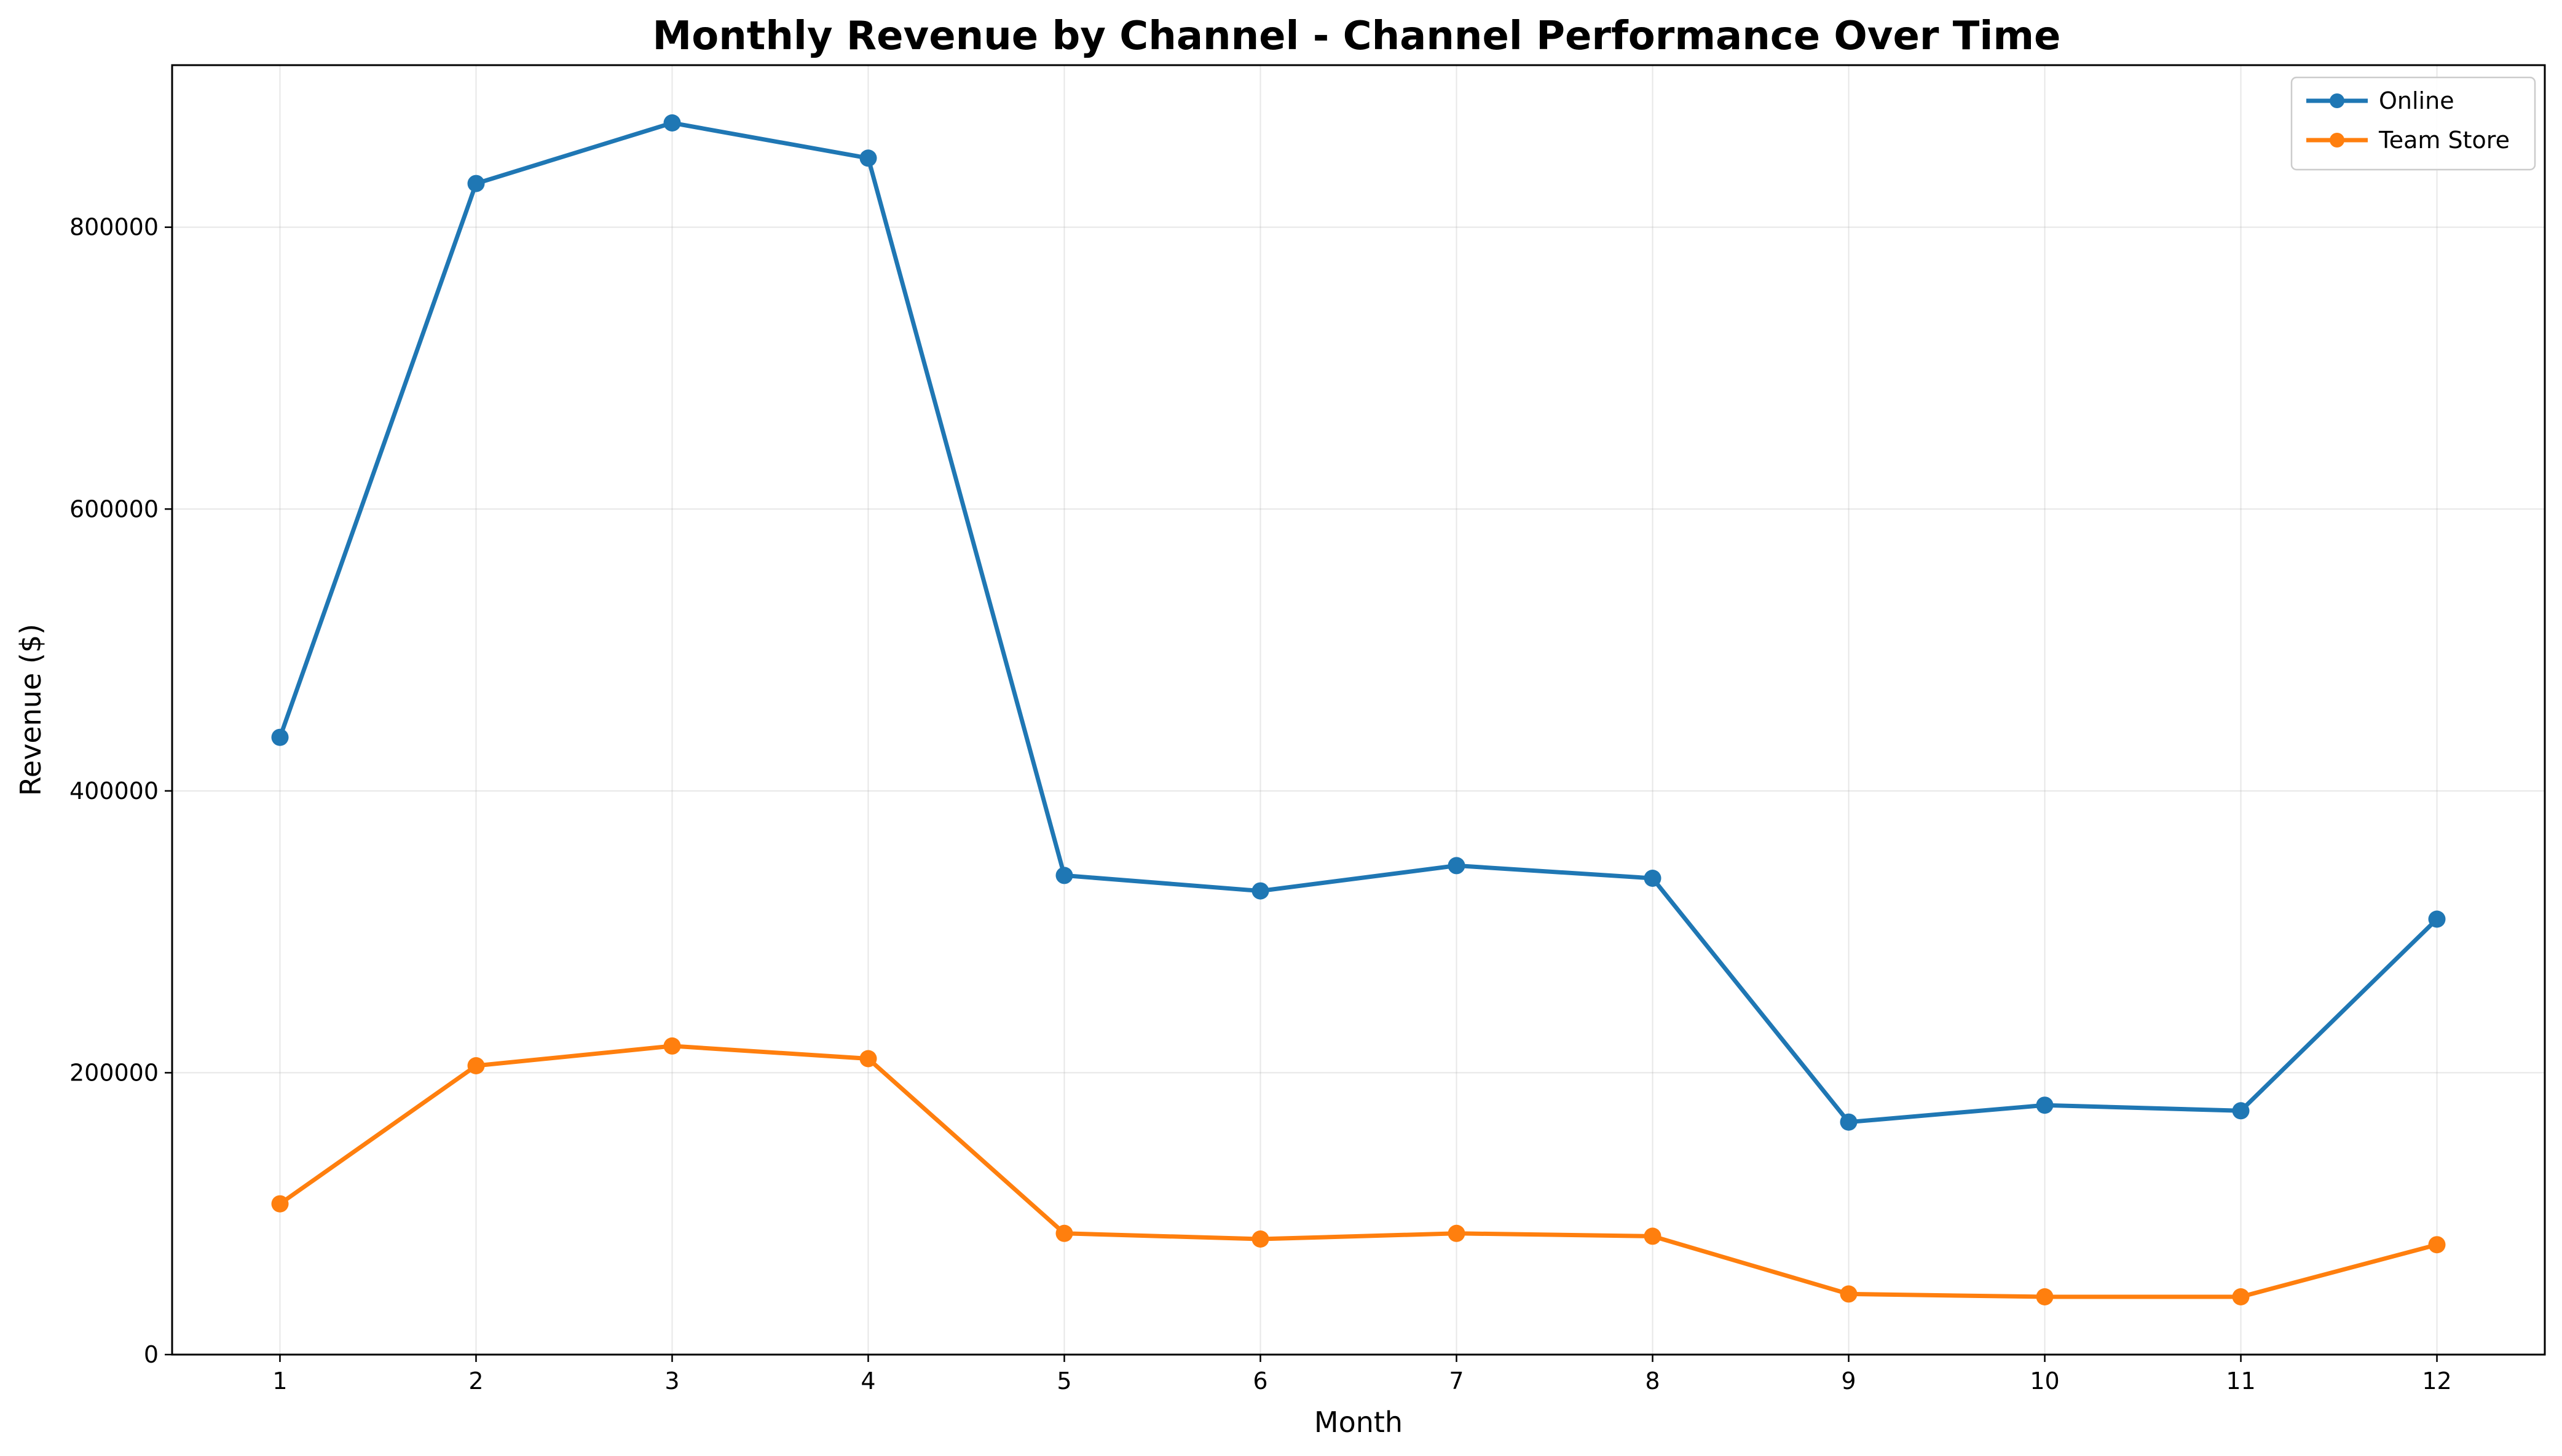 This screenshot has height=1456, width=2562. Describe the element at coordinates (476, 1381) in the screenshot. I see `x-tick-label: 2` at that location.